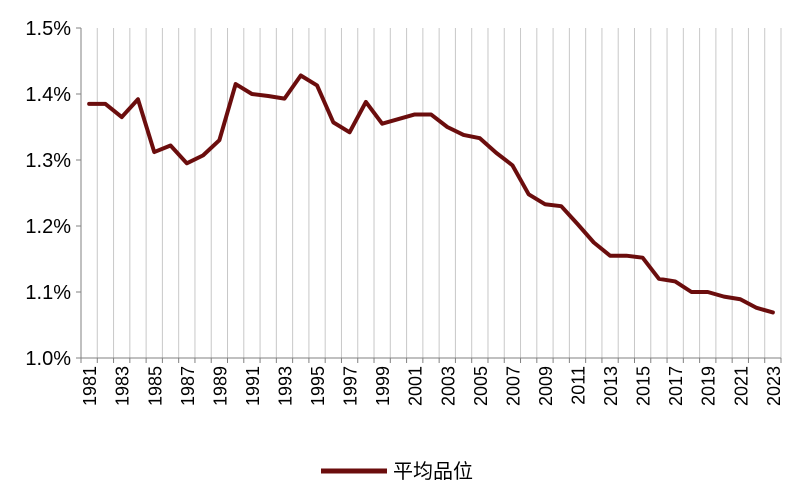 Image resolution: width=799 pixels, height=495 pixels. Describe the element at coordinates (253, 386) in the screenshot. I see `x-tick-label: 1991` at that location.